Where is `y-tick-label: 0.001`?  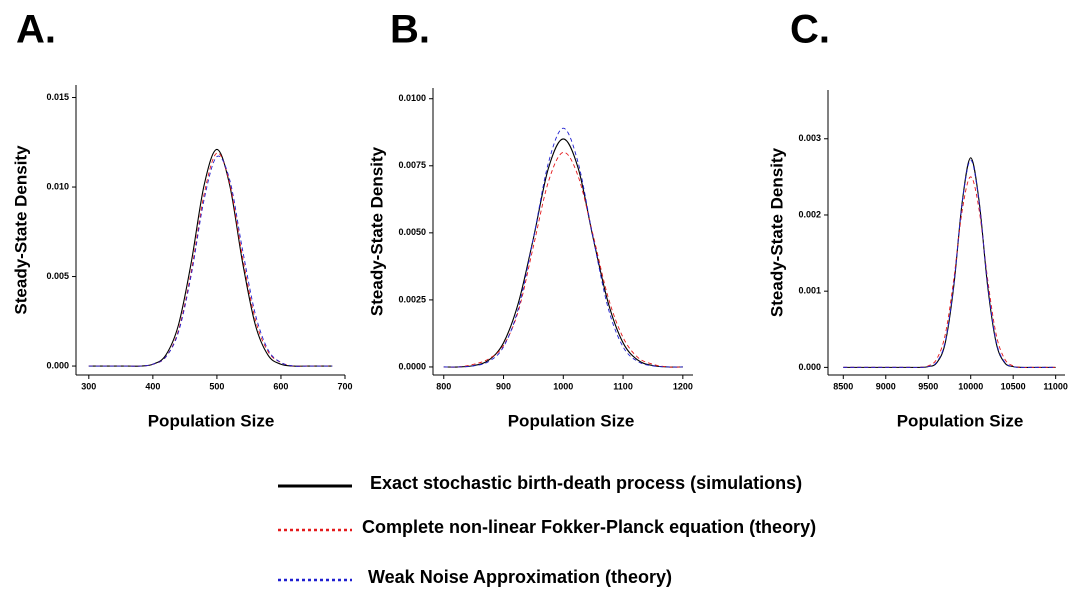
y-tick-label: 0.001 is located at coordinates (809, 291).